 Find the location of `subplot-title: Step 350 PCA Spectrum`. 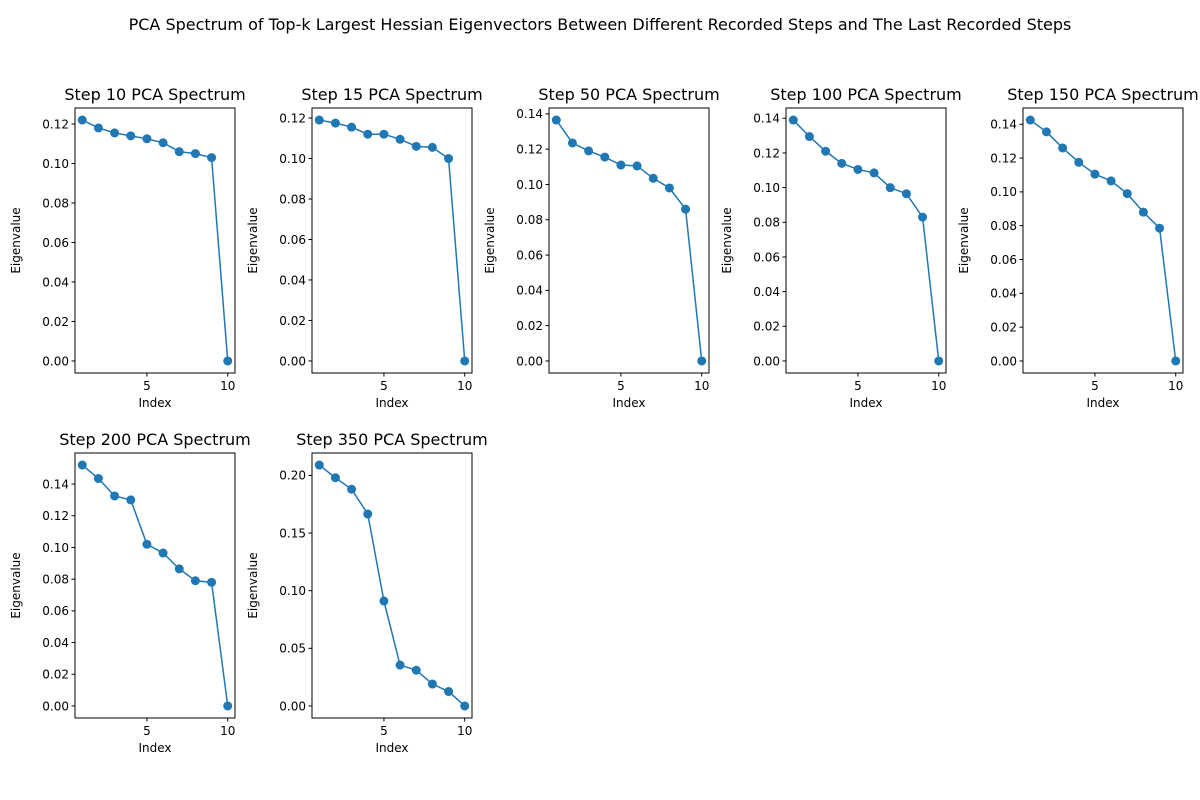

subplot-title: Step 350 PCA Spectrum is located at coordinates (392, 439).